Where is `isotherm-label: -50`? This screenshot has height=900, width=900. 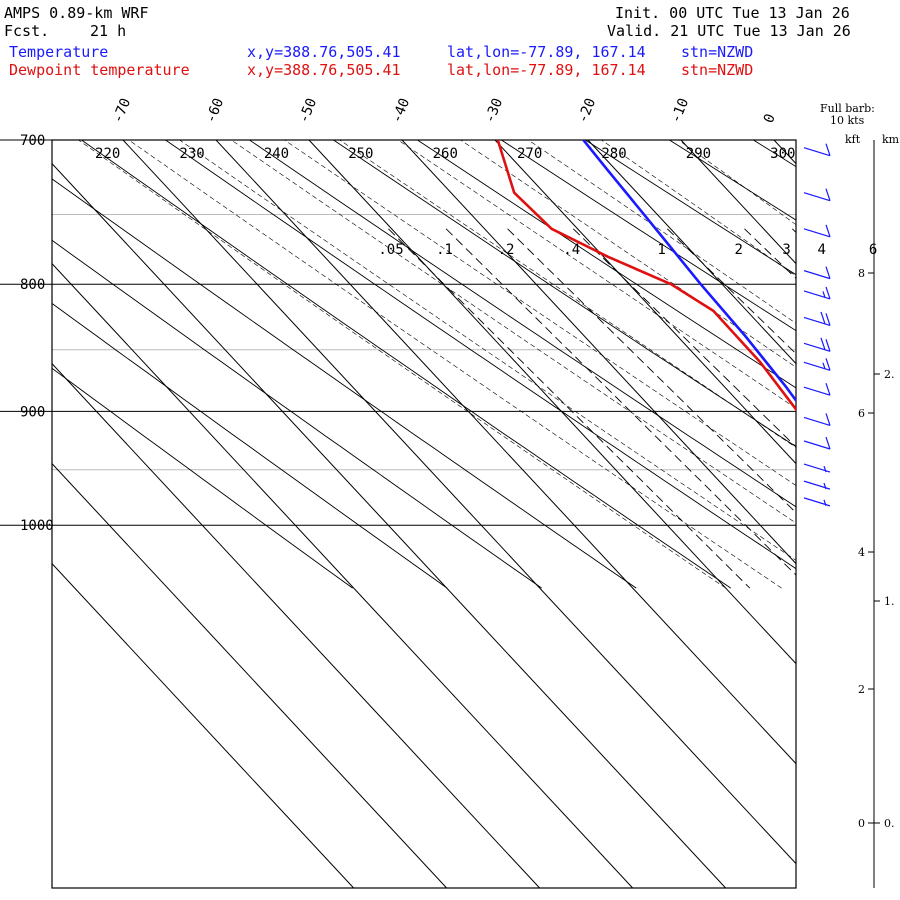 isotherm-label: -50 is located at coordinates (308, 110).